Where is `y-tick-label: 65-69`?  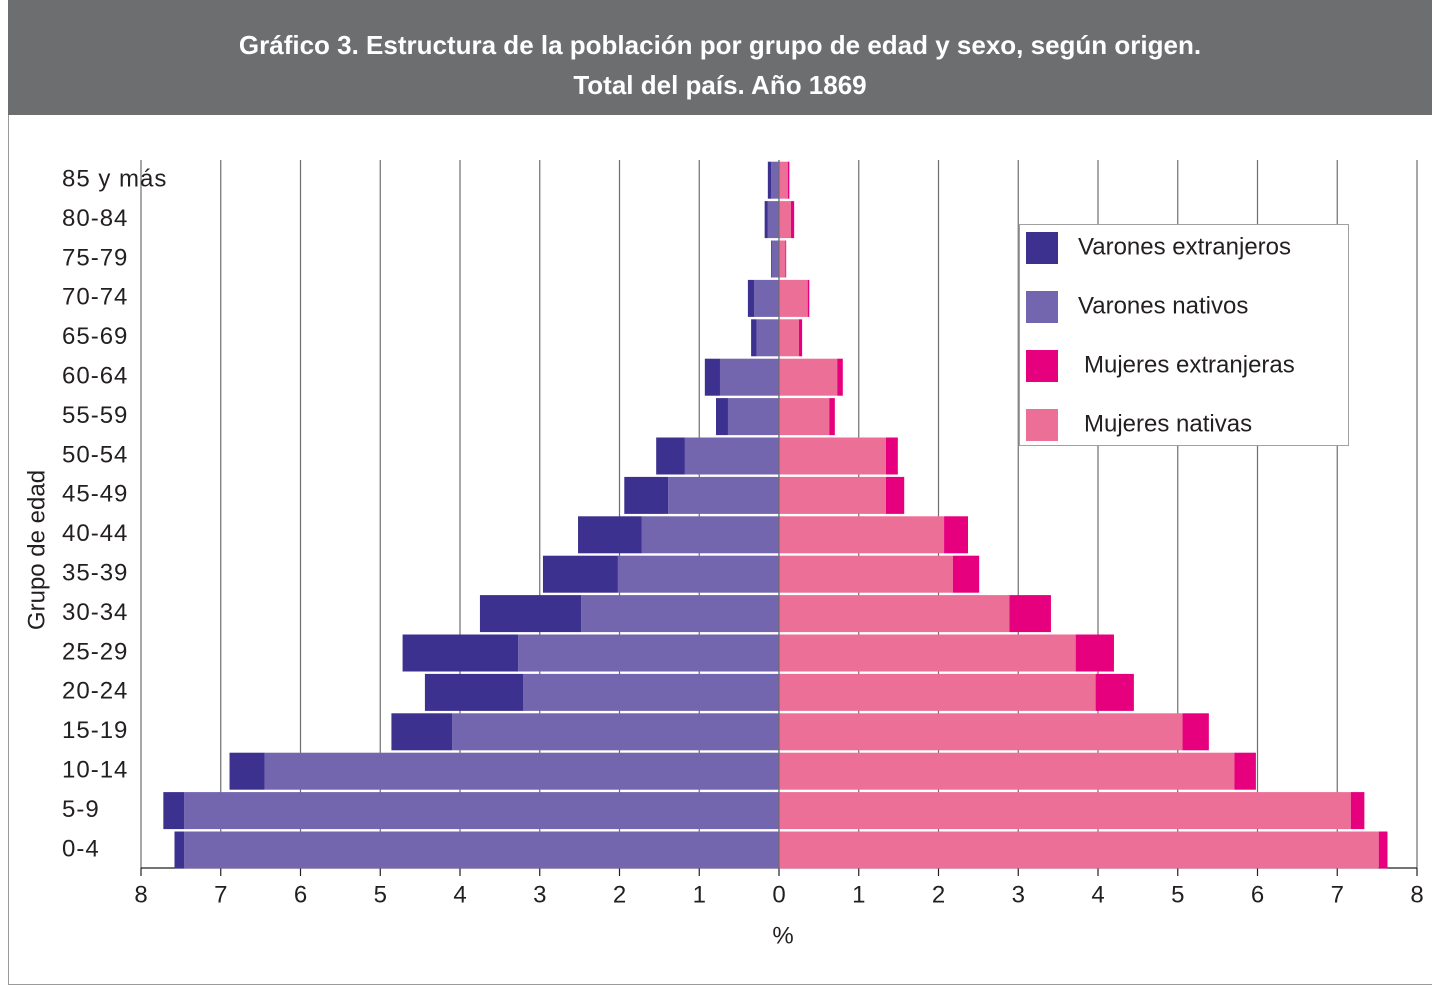 y-tick-label: 65-69 is located at coordinates (95, 336).